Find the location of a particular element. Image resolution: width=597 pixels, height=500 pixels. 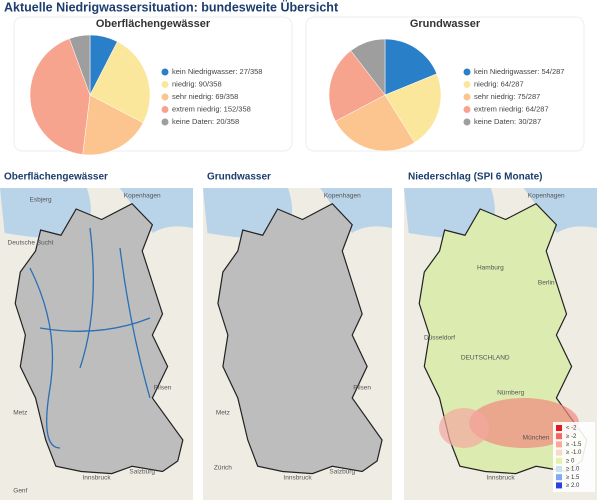

legend-label: ≥ 0 is located at coordinates (570, 461).